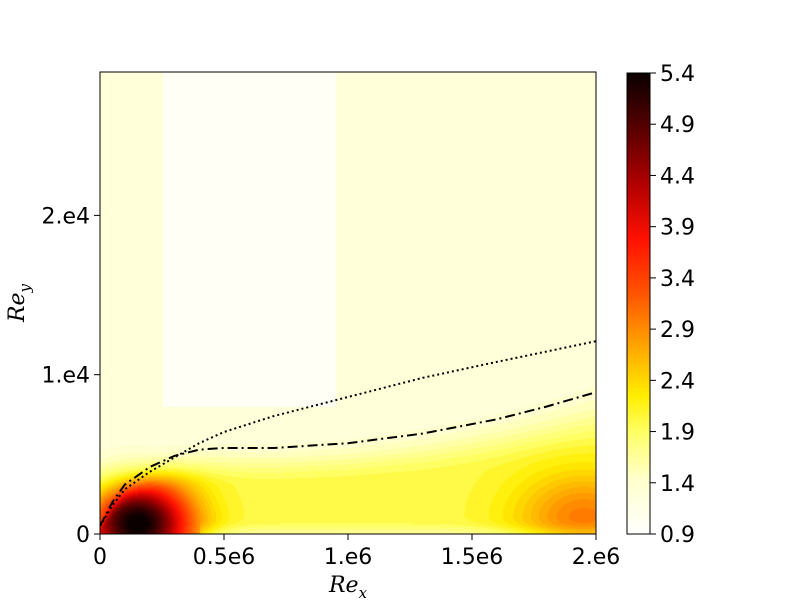  Describe the element at coordinates (677, 535) in the screenshot. I see `colorbar-tick-label: 0.9` at that location.